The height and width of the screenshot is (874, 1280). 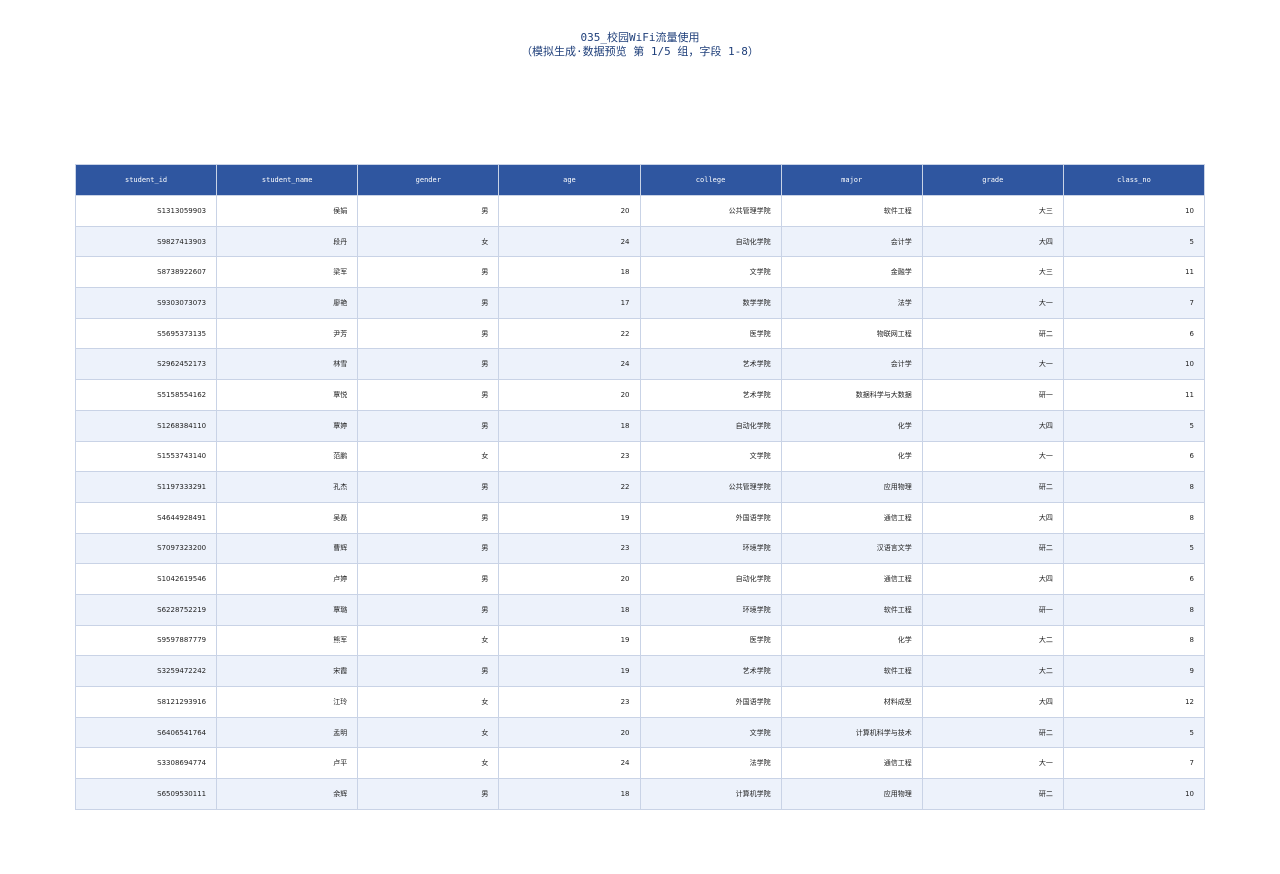 What do you see at coordinates (851, 548) in the screenshot?
I see `table-cell: 汉语言文学` at bounding box center [851, 548].